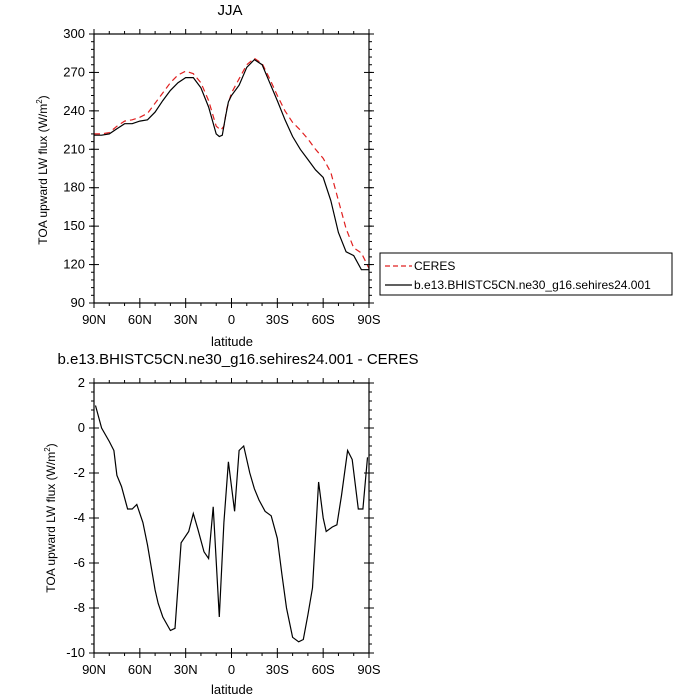 This screenshot has height=700, width=700. I want to click on flux-x-axis-label: latitude, so click(232, 341).